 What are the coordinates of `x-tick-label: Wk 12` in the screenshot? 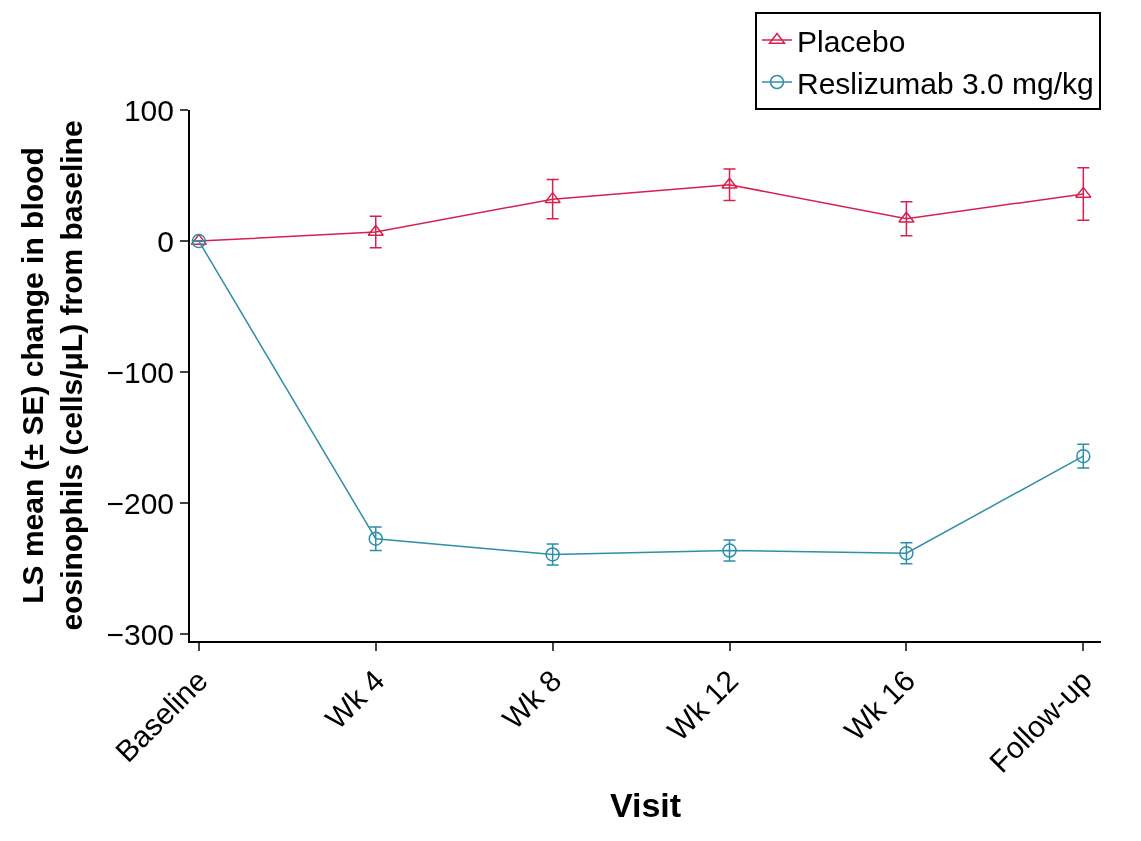 It's located at (702, 705).